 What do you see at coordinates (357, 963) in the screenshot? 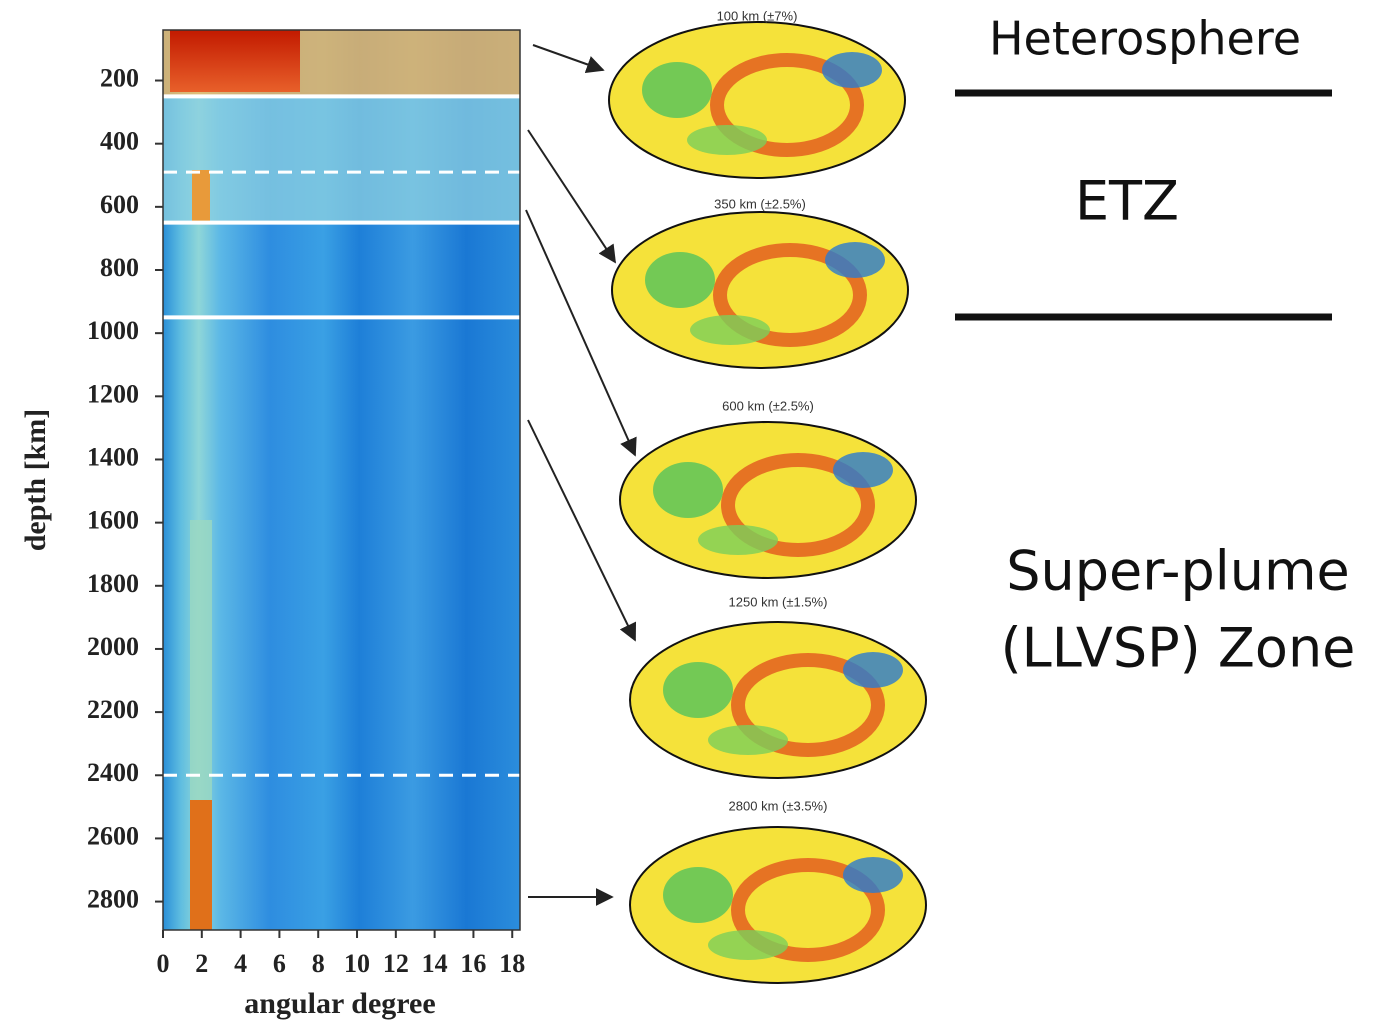
I see `x-tick-label: 10` at bounding box center [357, 963].